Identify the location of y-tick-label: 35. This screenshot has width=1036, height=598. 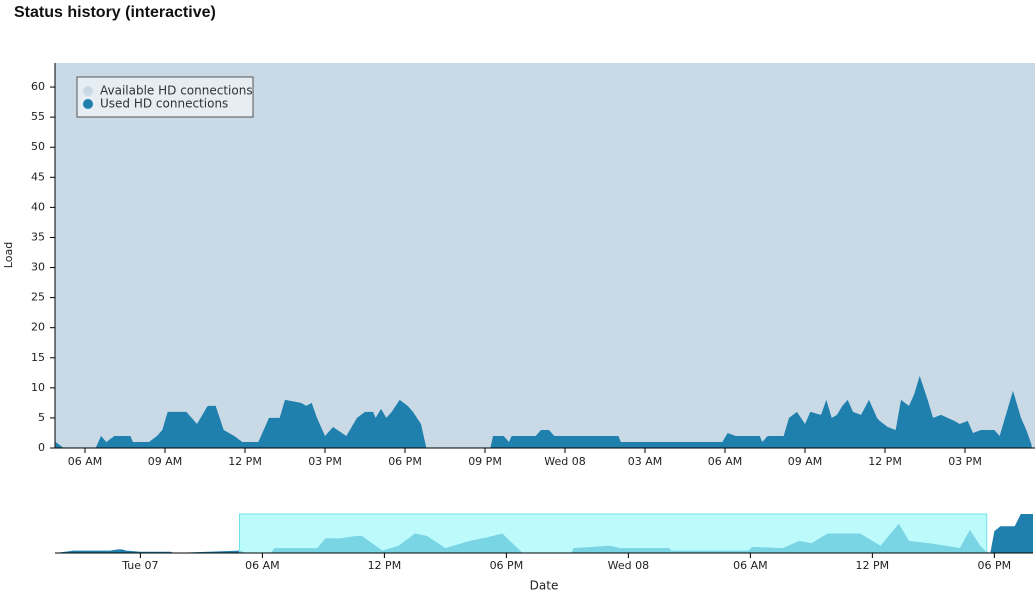
(38, 236).